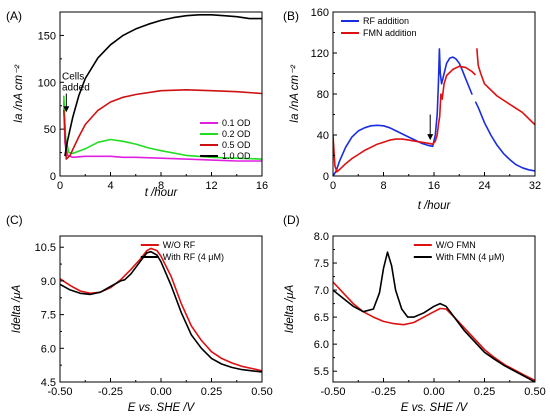 This screenshot has height=418, width=550. What do you see at coordinates (48, 282) in the screenshot?
I see `panel-c-ytick-label: 9.0` at bounding box center [48, 282].